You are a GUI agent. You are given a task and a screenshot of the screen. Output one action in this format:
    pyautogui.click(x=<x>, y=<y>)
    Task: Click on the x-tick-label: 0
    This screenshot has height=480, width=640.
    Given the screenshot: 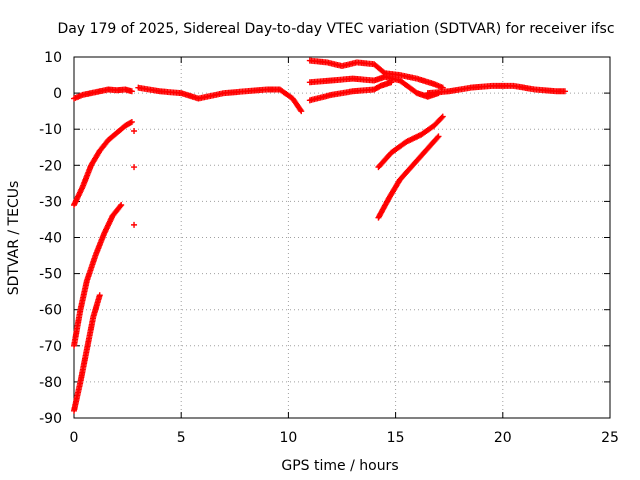 What is the action you would take?
    pyautogui.click(x=74, y=438)
    